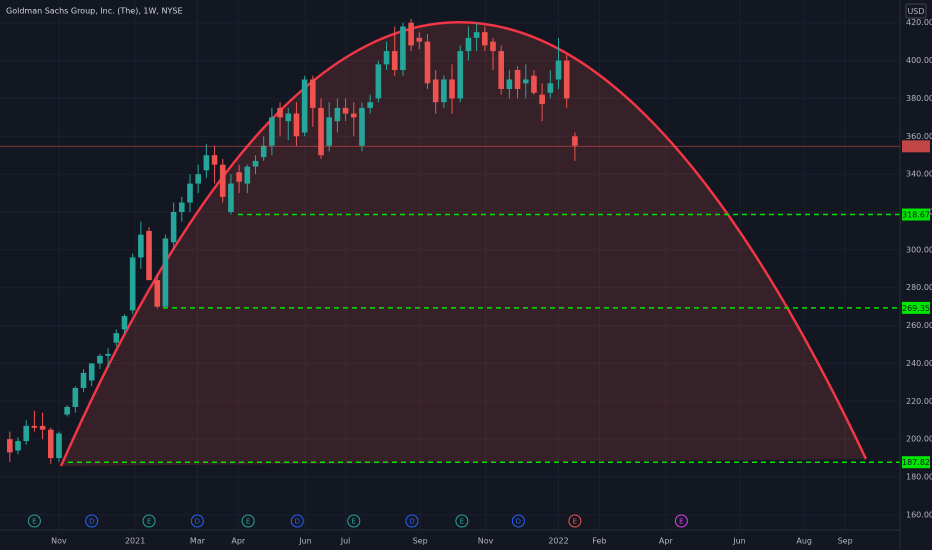 Image resolution: width=932 pixels, height=550 pixels. What do you see at coordinates (919, 136) in the screenshot?
I see `y-tick-label: 360.00` at bounding box center [919, 136].